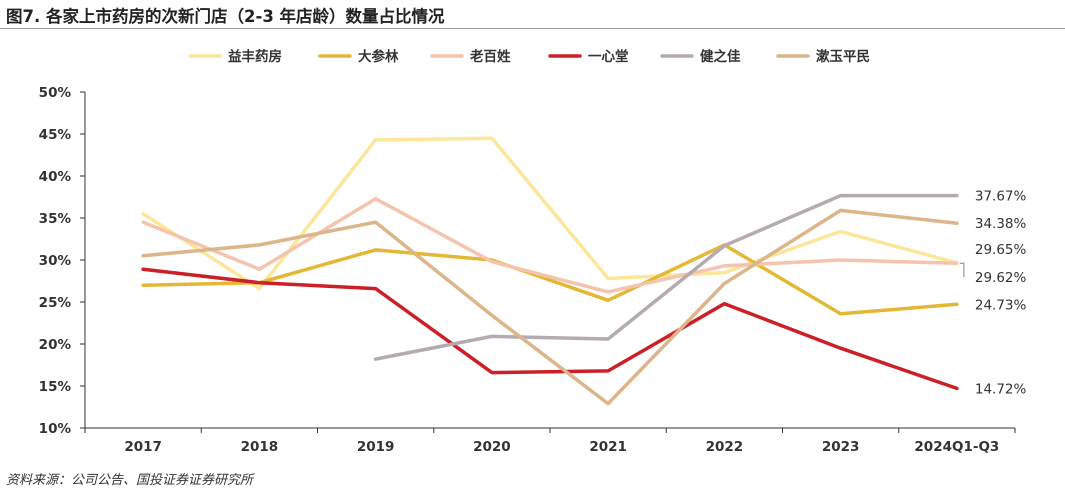 The image size is (1065, 492). Describe the element at coordinates (1001, 389) in the screenshot. I see `end-value-label-6: 14.72%` at that location.